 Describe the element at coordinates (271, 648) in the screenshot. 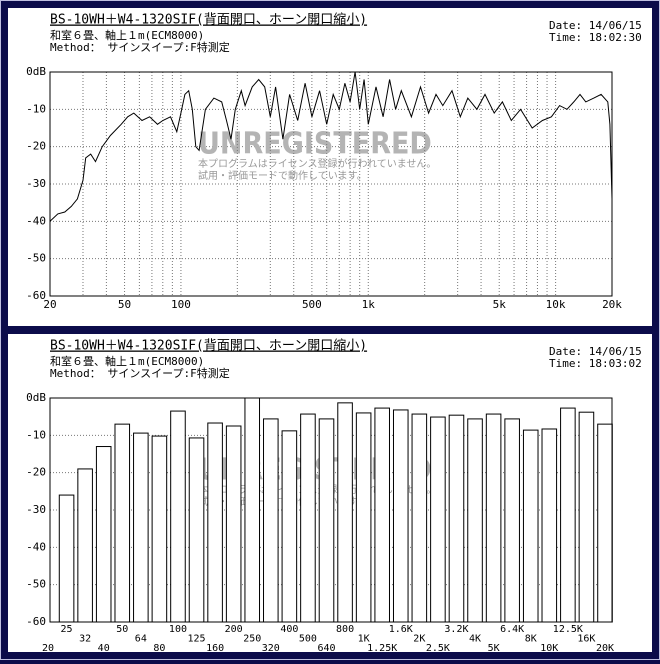

I see `x-tick-label: 320` at that location.